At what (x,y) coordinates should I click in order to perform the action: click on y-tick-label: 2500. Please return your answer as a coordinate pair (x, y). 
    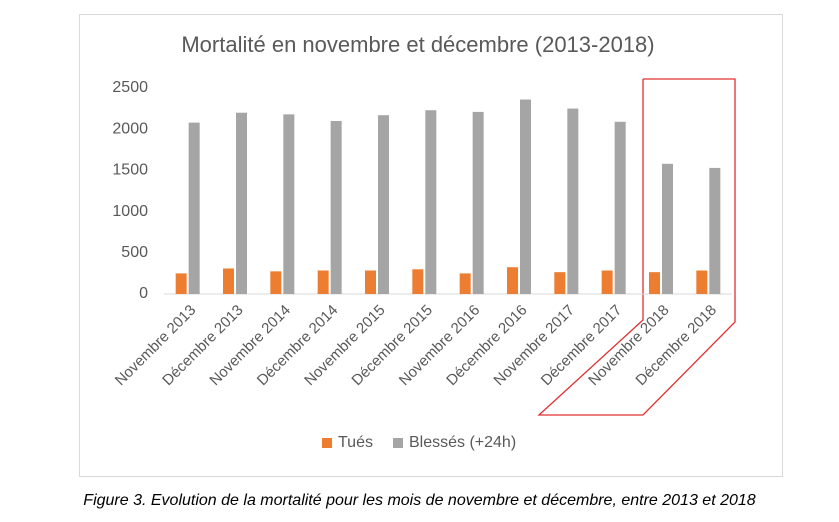
    Looking at the image, I should click on (130, 87).